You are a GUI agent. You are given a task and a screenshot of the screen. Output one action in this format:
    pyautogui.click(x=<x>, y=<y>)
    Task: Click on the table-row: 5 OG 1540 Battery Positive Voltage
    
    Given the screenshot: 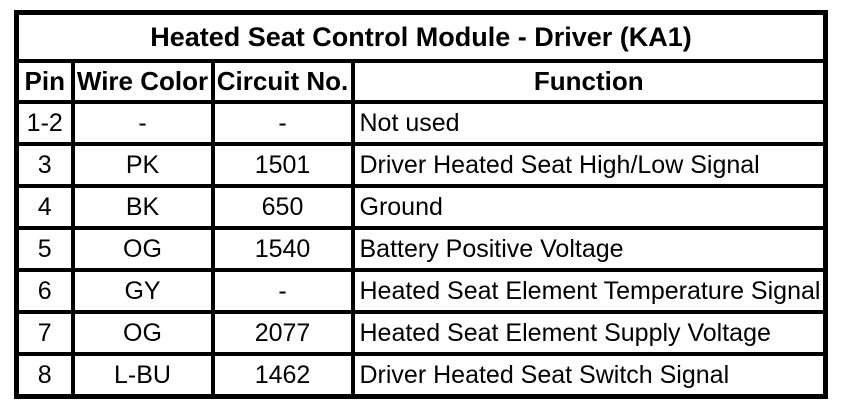 What is the action you would take?
    pyautogui.click(x=421, y=249)
    